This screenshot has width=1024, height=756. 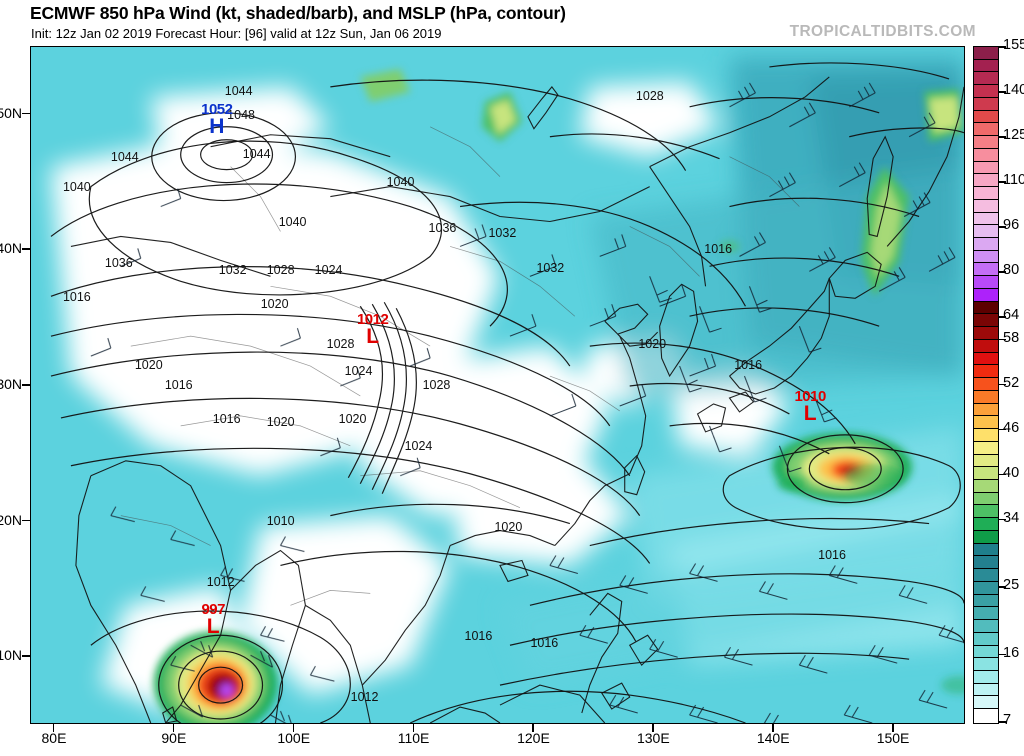 What do you see at coordinates (217, 126) in the screenshot?
I see `pressure-letter: H` at bounding box center [217, 126].